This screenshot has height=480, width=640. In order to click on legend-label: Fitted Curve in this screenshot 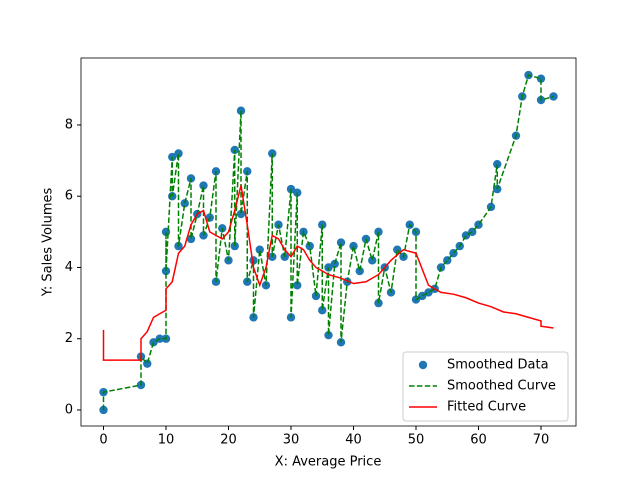, I will do `click(486, 407)`.